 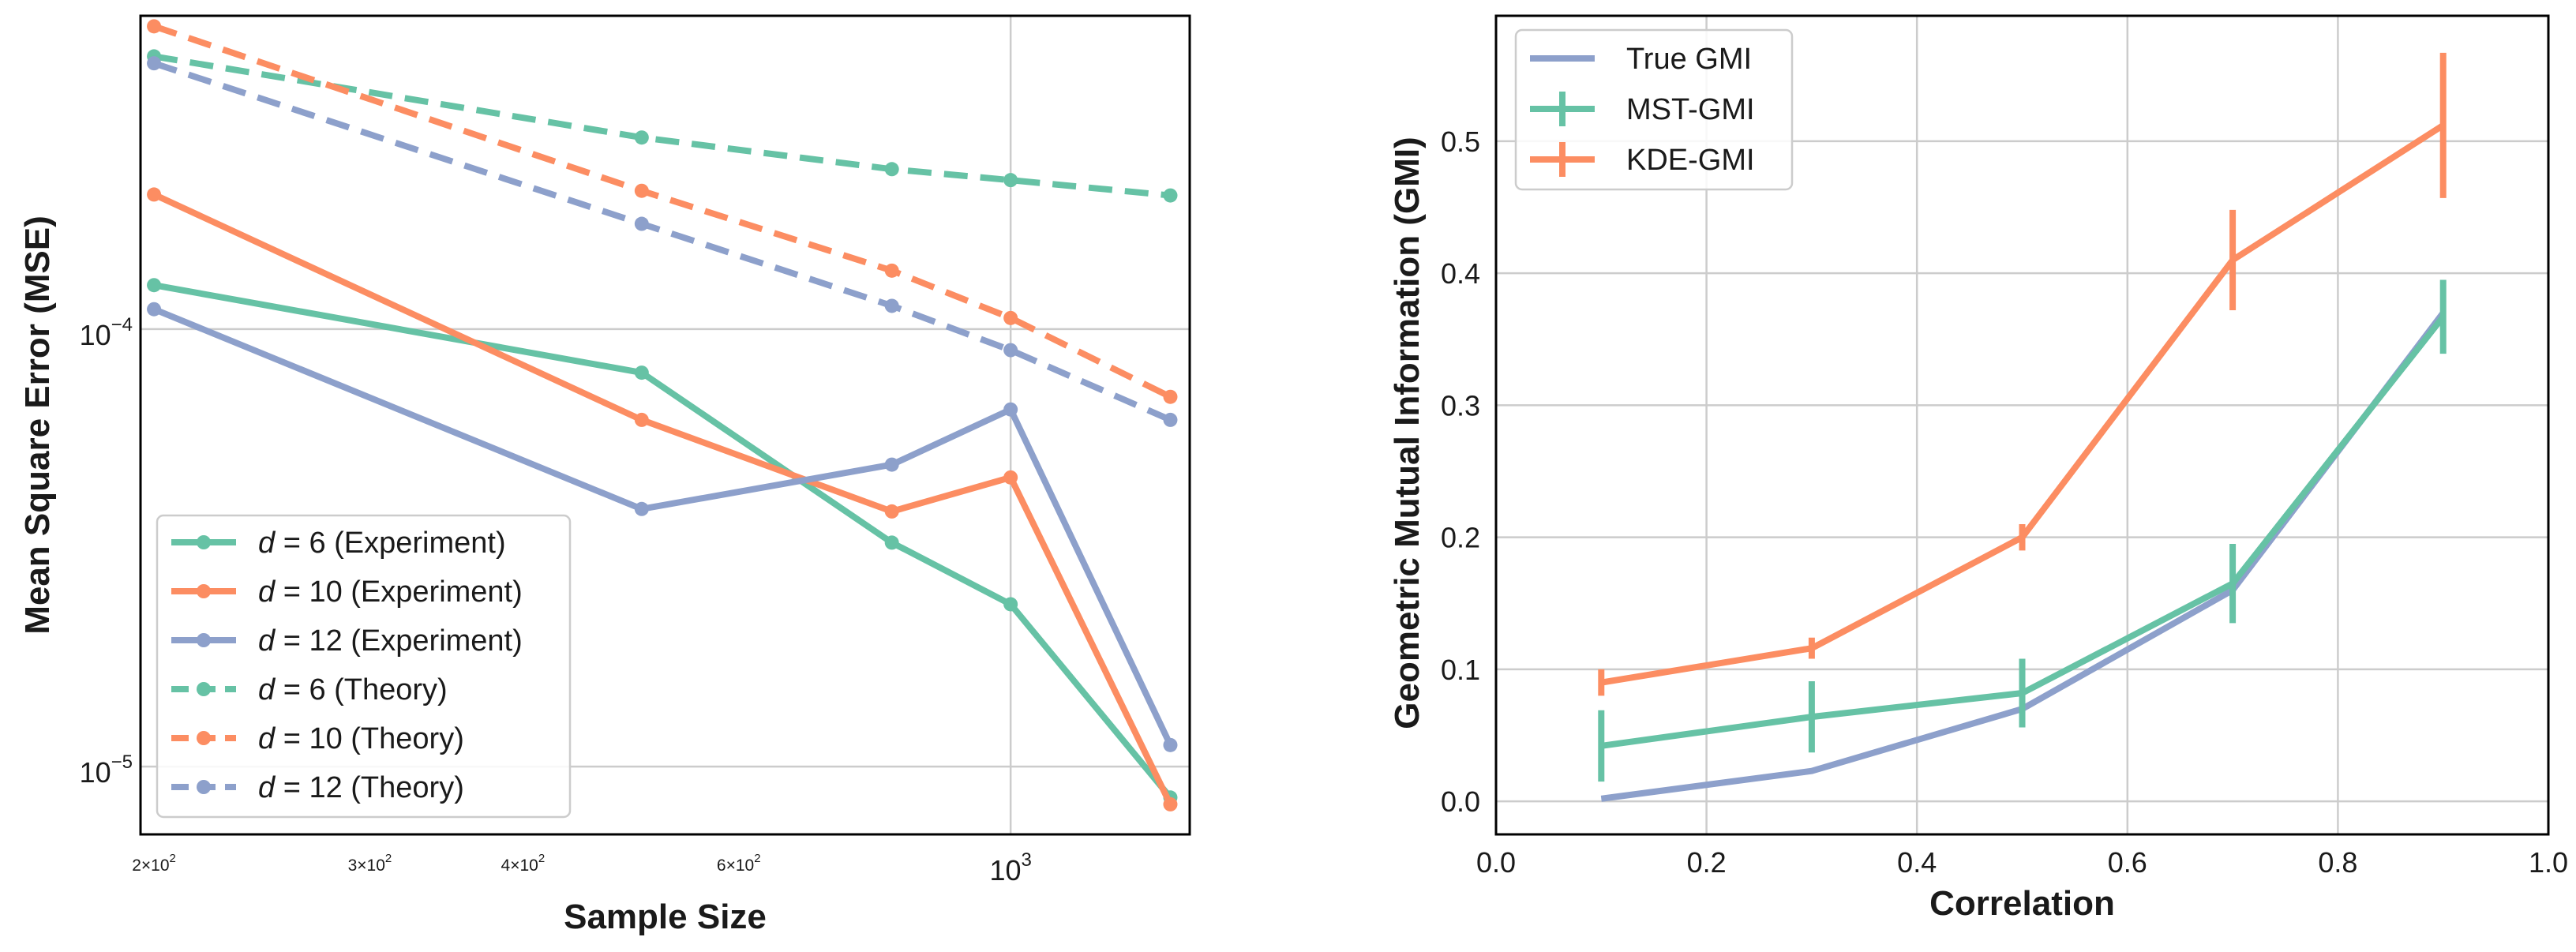 What do you see at coordinates (1707, 862) in the screenshot?
I see `x-tick-label-1: 0.2` at bounding box center [1707, 862].